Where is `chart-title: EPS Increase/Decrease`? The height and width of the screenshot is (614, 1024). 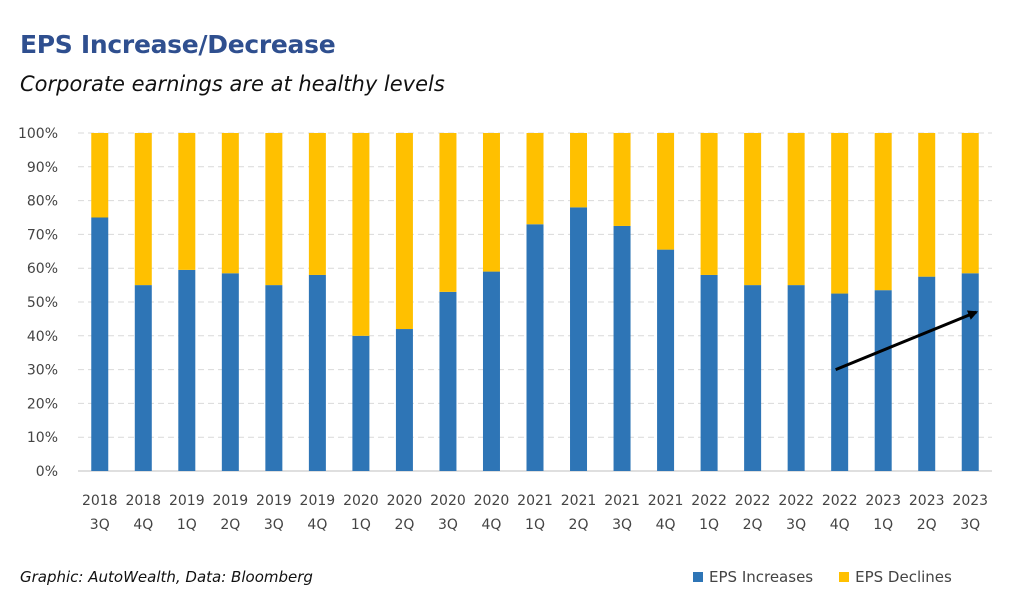
chart-title: EPS Increase/Decrease is located at coordinates (178, 44).